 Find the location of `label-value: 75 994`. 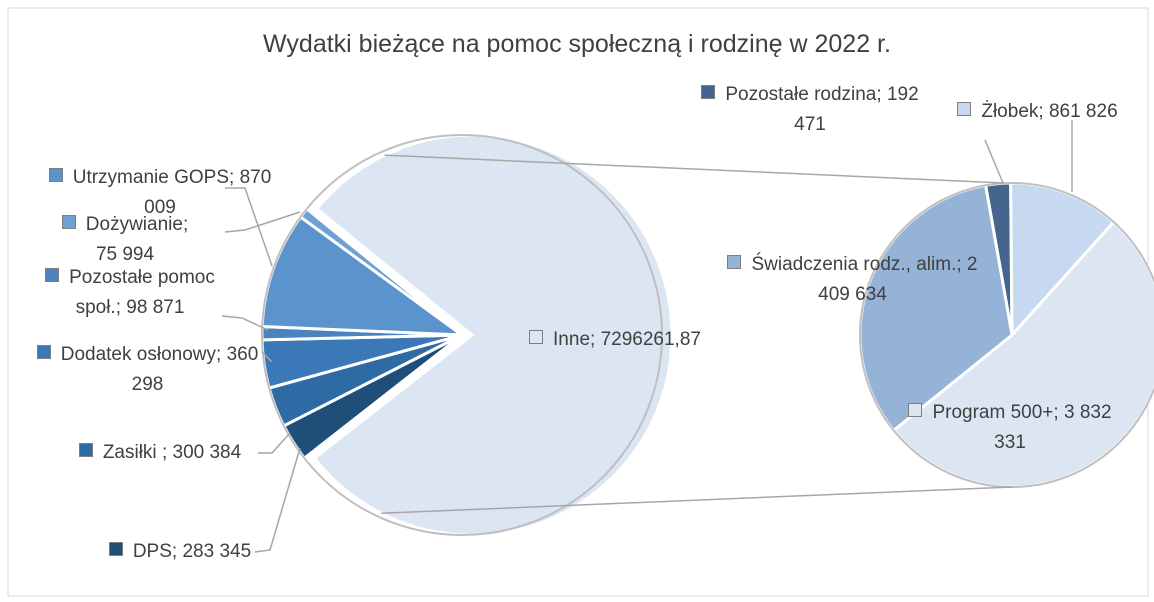

label-value: 75 994 is located at coordinates (125, 254).